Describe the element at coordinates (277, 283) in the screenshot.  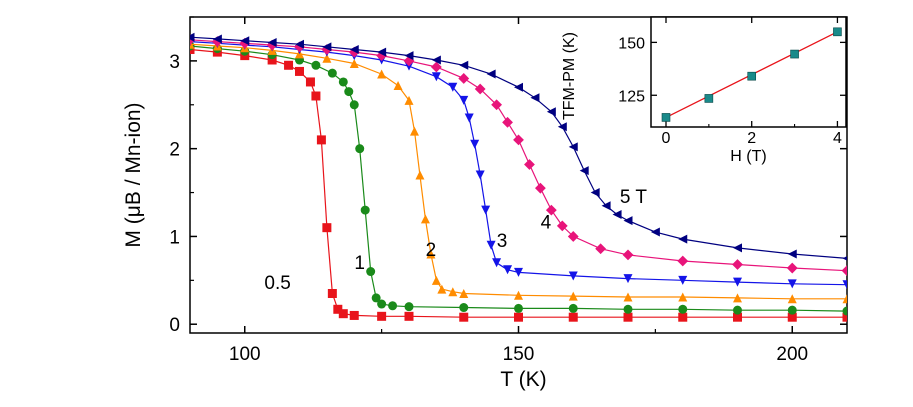
I see `curve-label: 0.5` at that location.